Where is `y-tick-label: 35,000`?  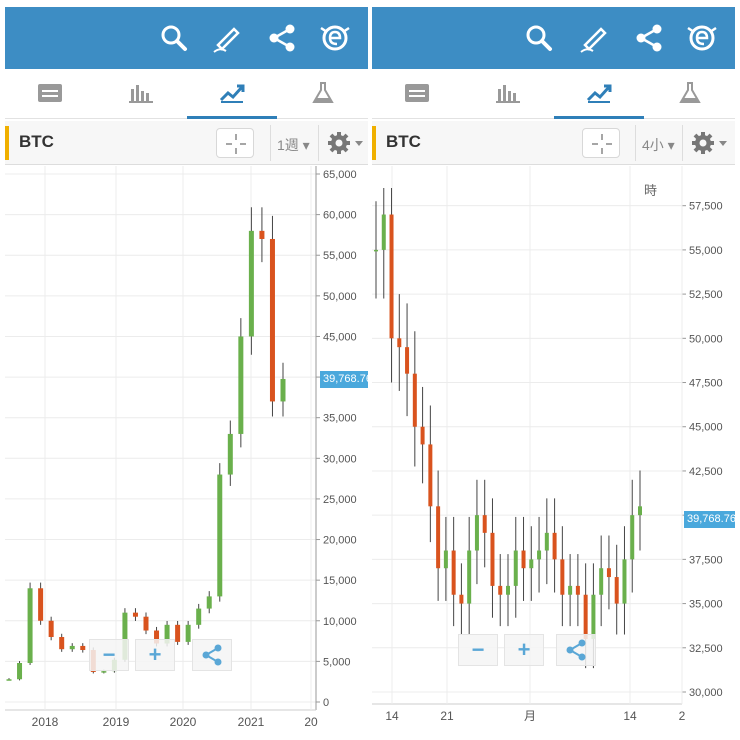 y-tick-label: 35,000 is located at coordinates (706, 605).